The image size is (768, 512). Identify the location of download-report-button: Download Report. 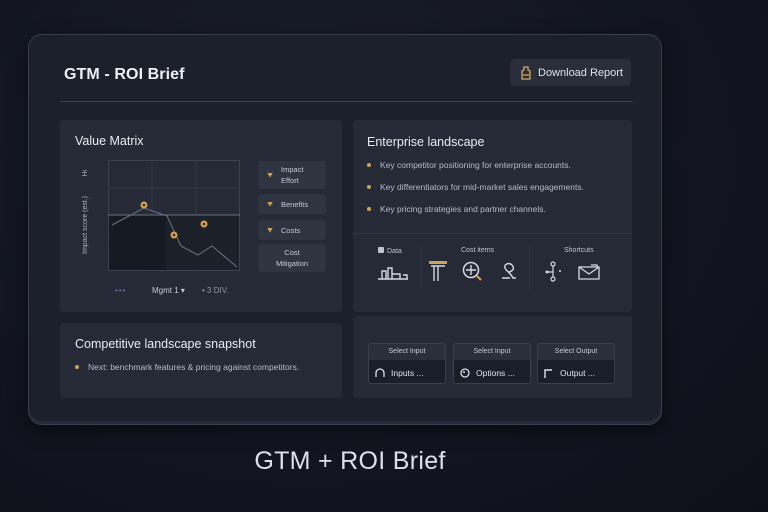
(570, 72).